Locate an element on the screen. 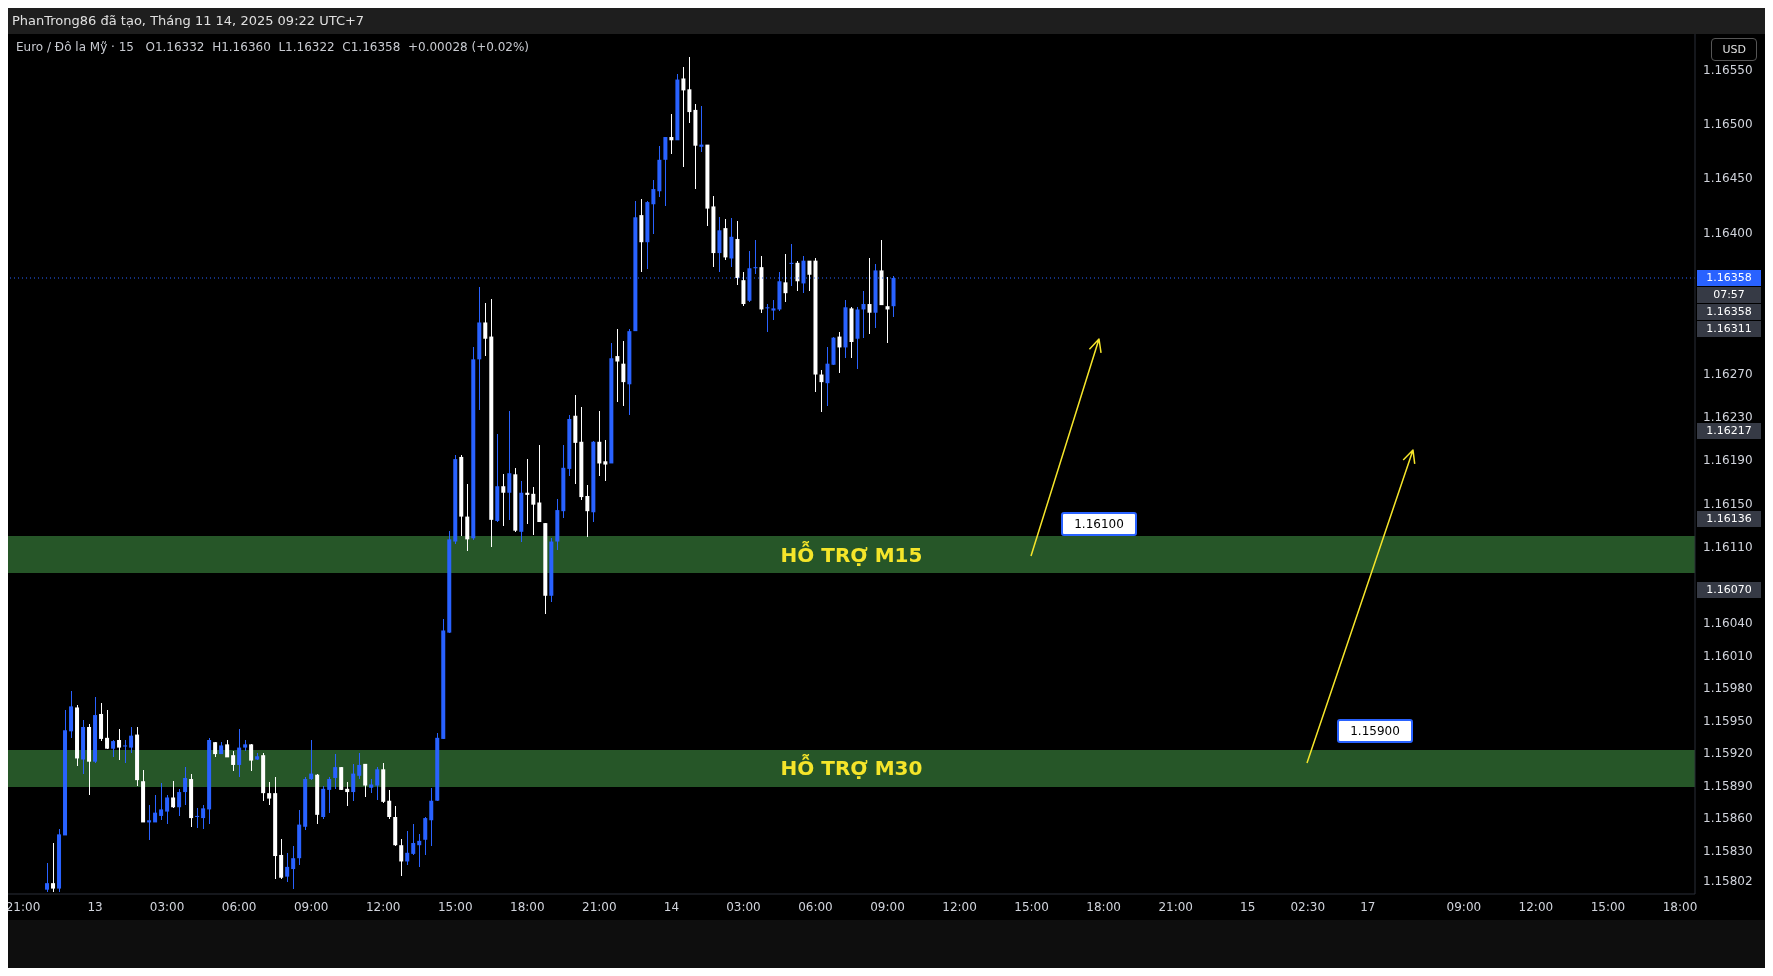 The width and height of the screenshot is (1773, 976). text: 1.16136 is located at coordinates (1729, 518).